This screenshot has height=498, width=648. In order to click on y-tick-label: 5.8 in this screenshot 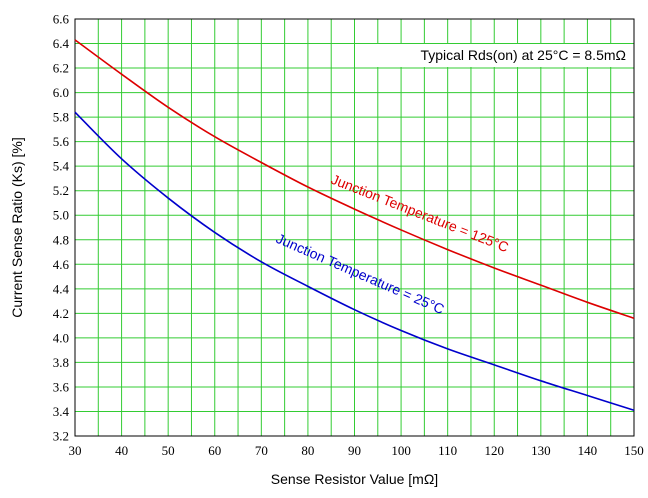, I will do `click(61, 117)`.